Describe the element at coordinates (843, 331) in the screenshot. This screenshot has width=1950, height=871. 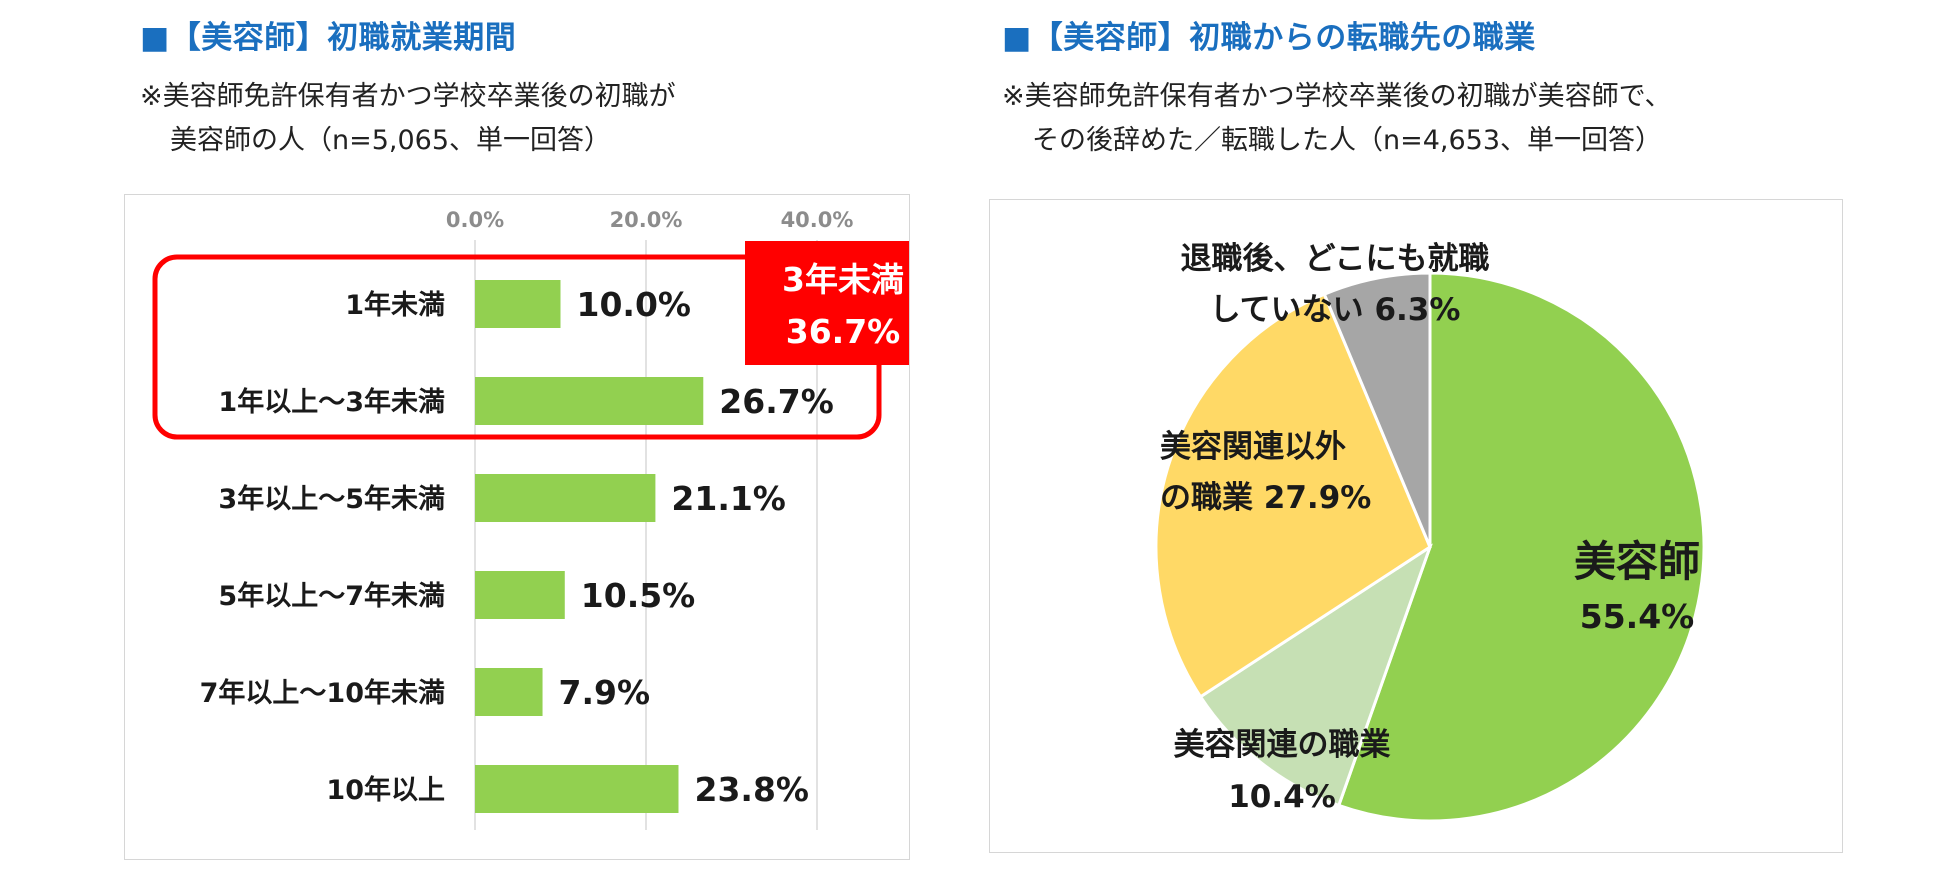
I see `annotation-line-2: 36.7%` at that location.